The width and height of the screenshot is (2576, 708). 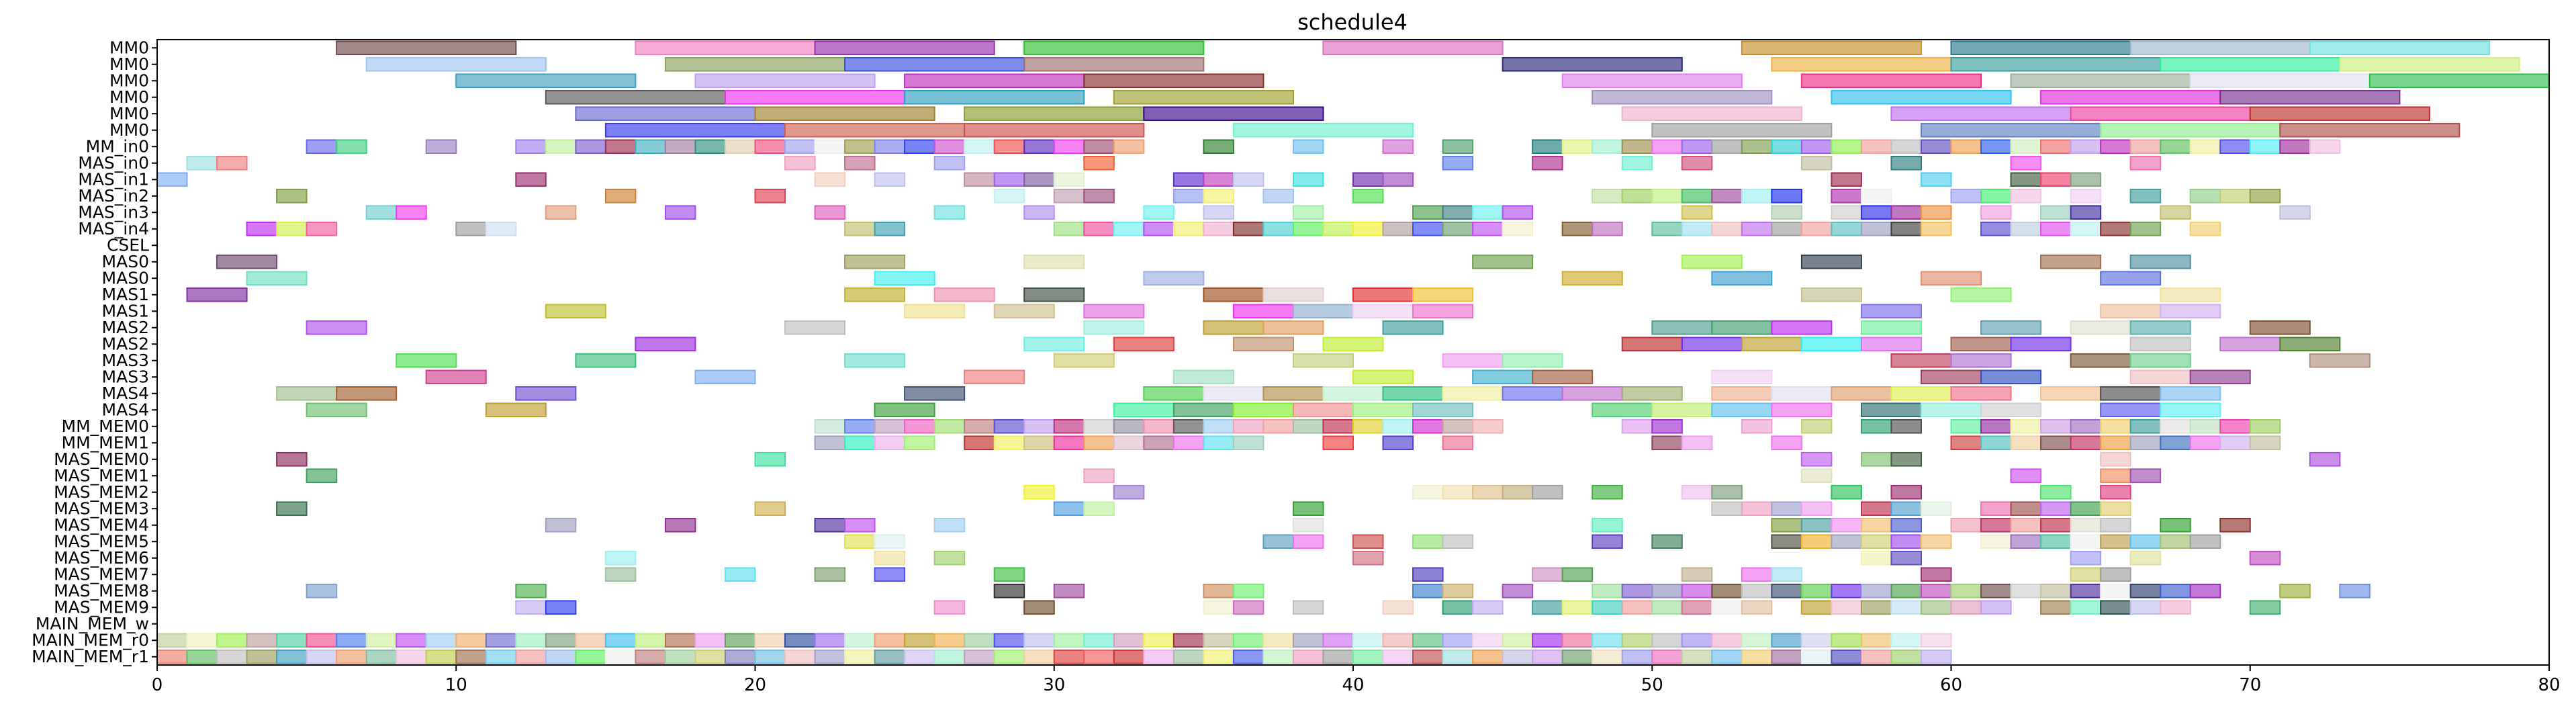 What do you see at coordinates (129, 64) in the screenshot?
I see `row-label: MM0` at bounding box center [129, 64].